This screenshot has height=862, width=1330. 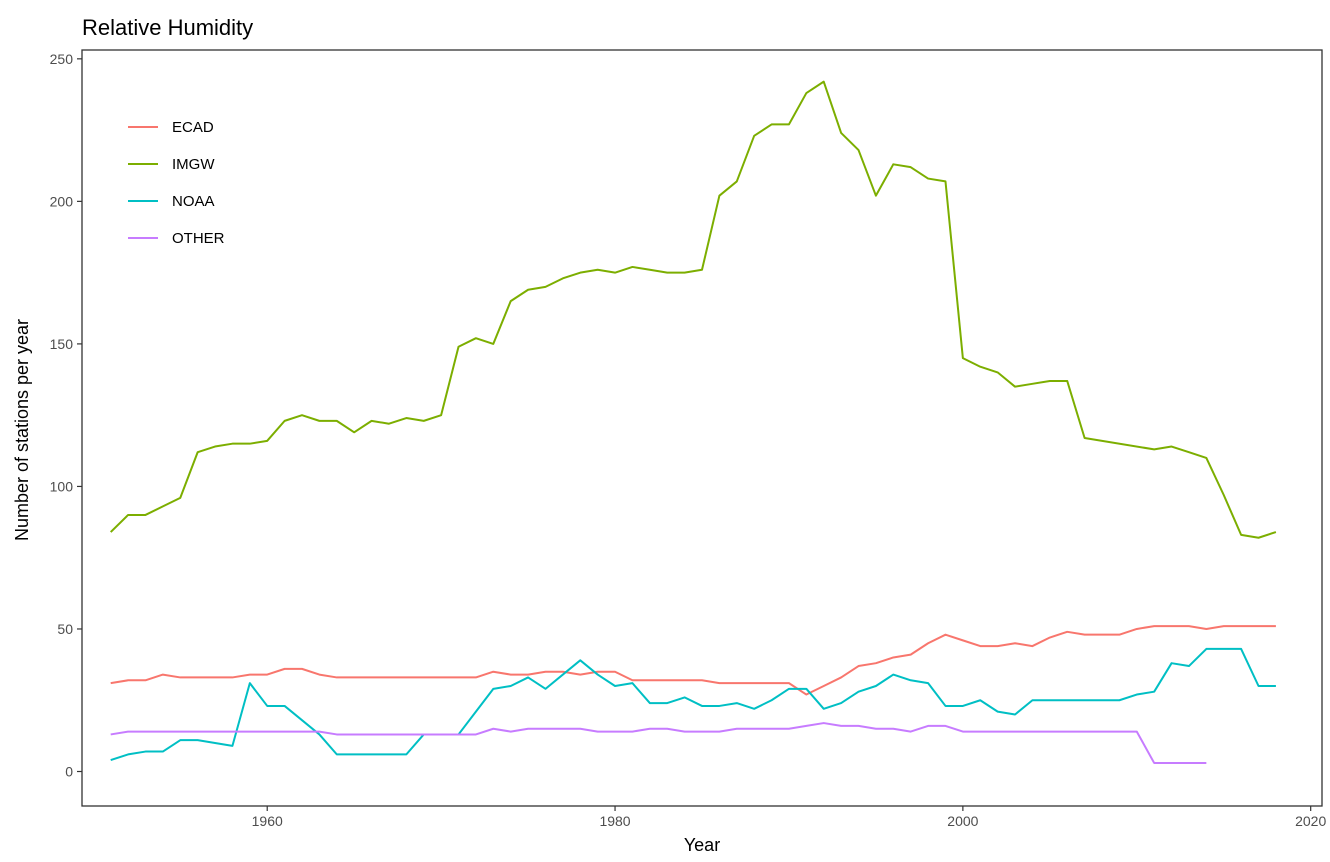 I want to click on legend-item-noaa: NOAA, so click(x=171, y=201).